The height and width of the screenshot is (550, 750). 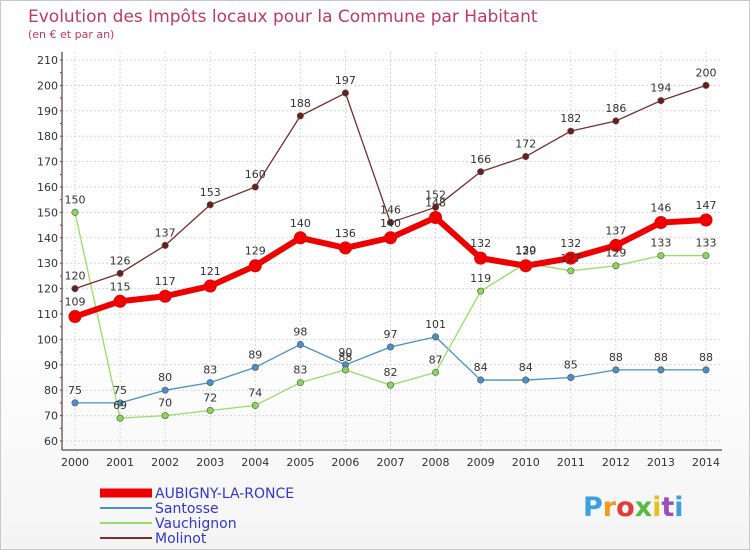 I want to click on data-label-molinot-2007: 146, so click(x=390, y=210).